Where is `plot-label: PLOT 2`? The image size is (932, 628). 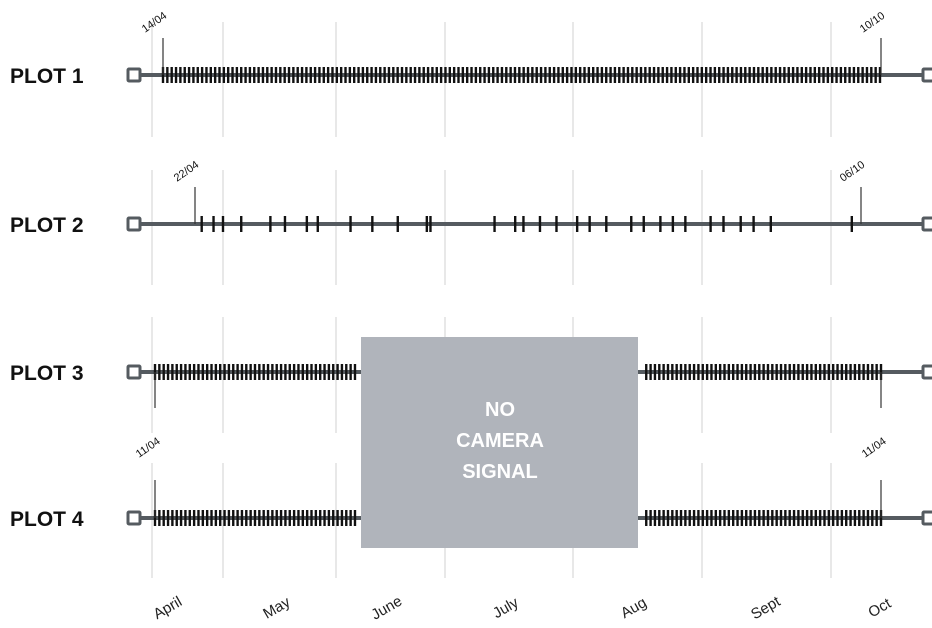 plot-label: PLOT 2 is located at coordinates (47, 225).